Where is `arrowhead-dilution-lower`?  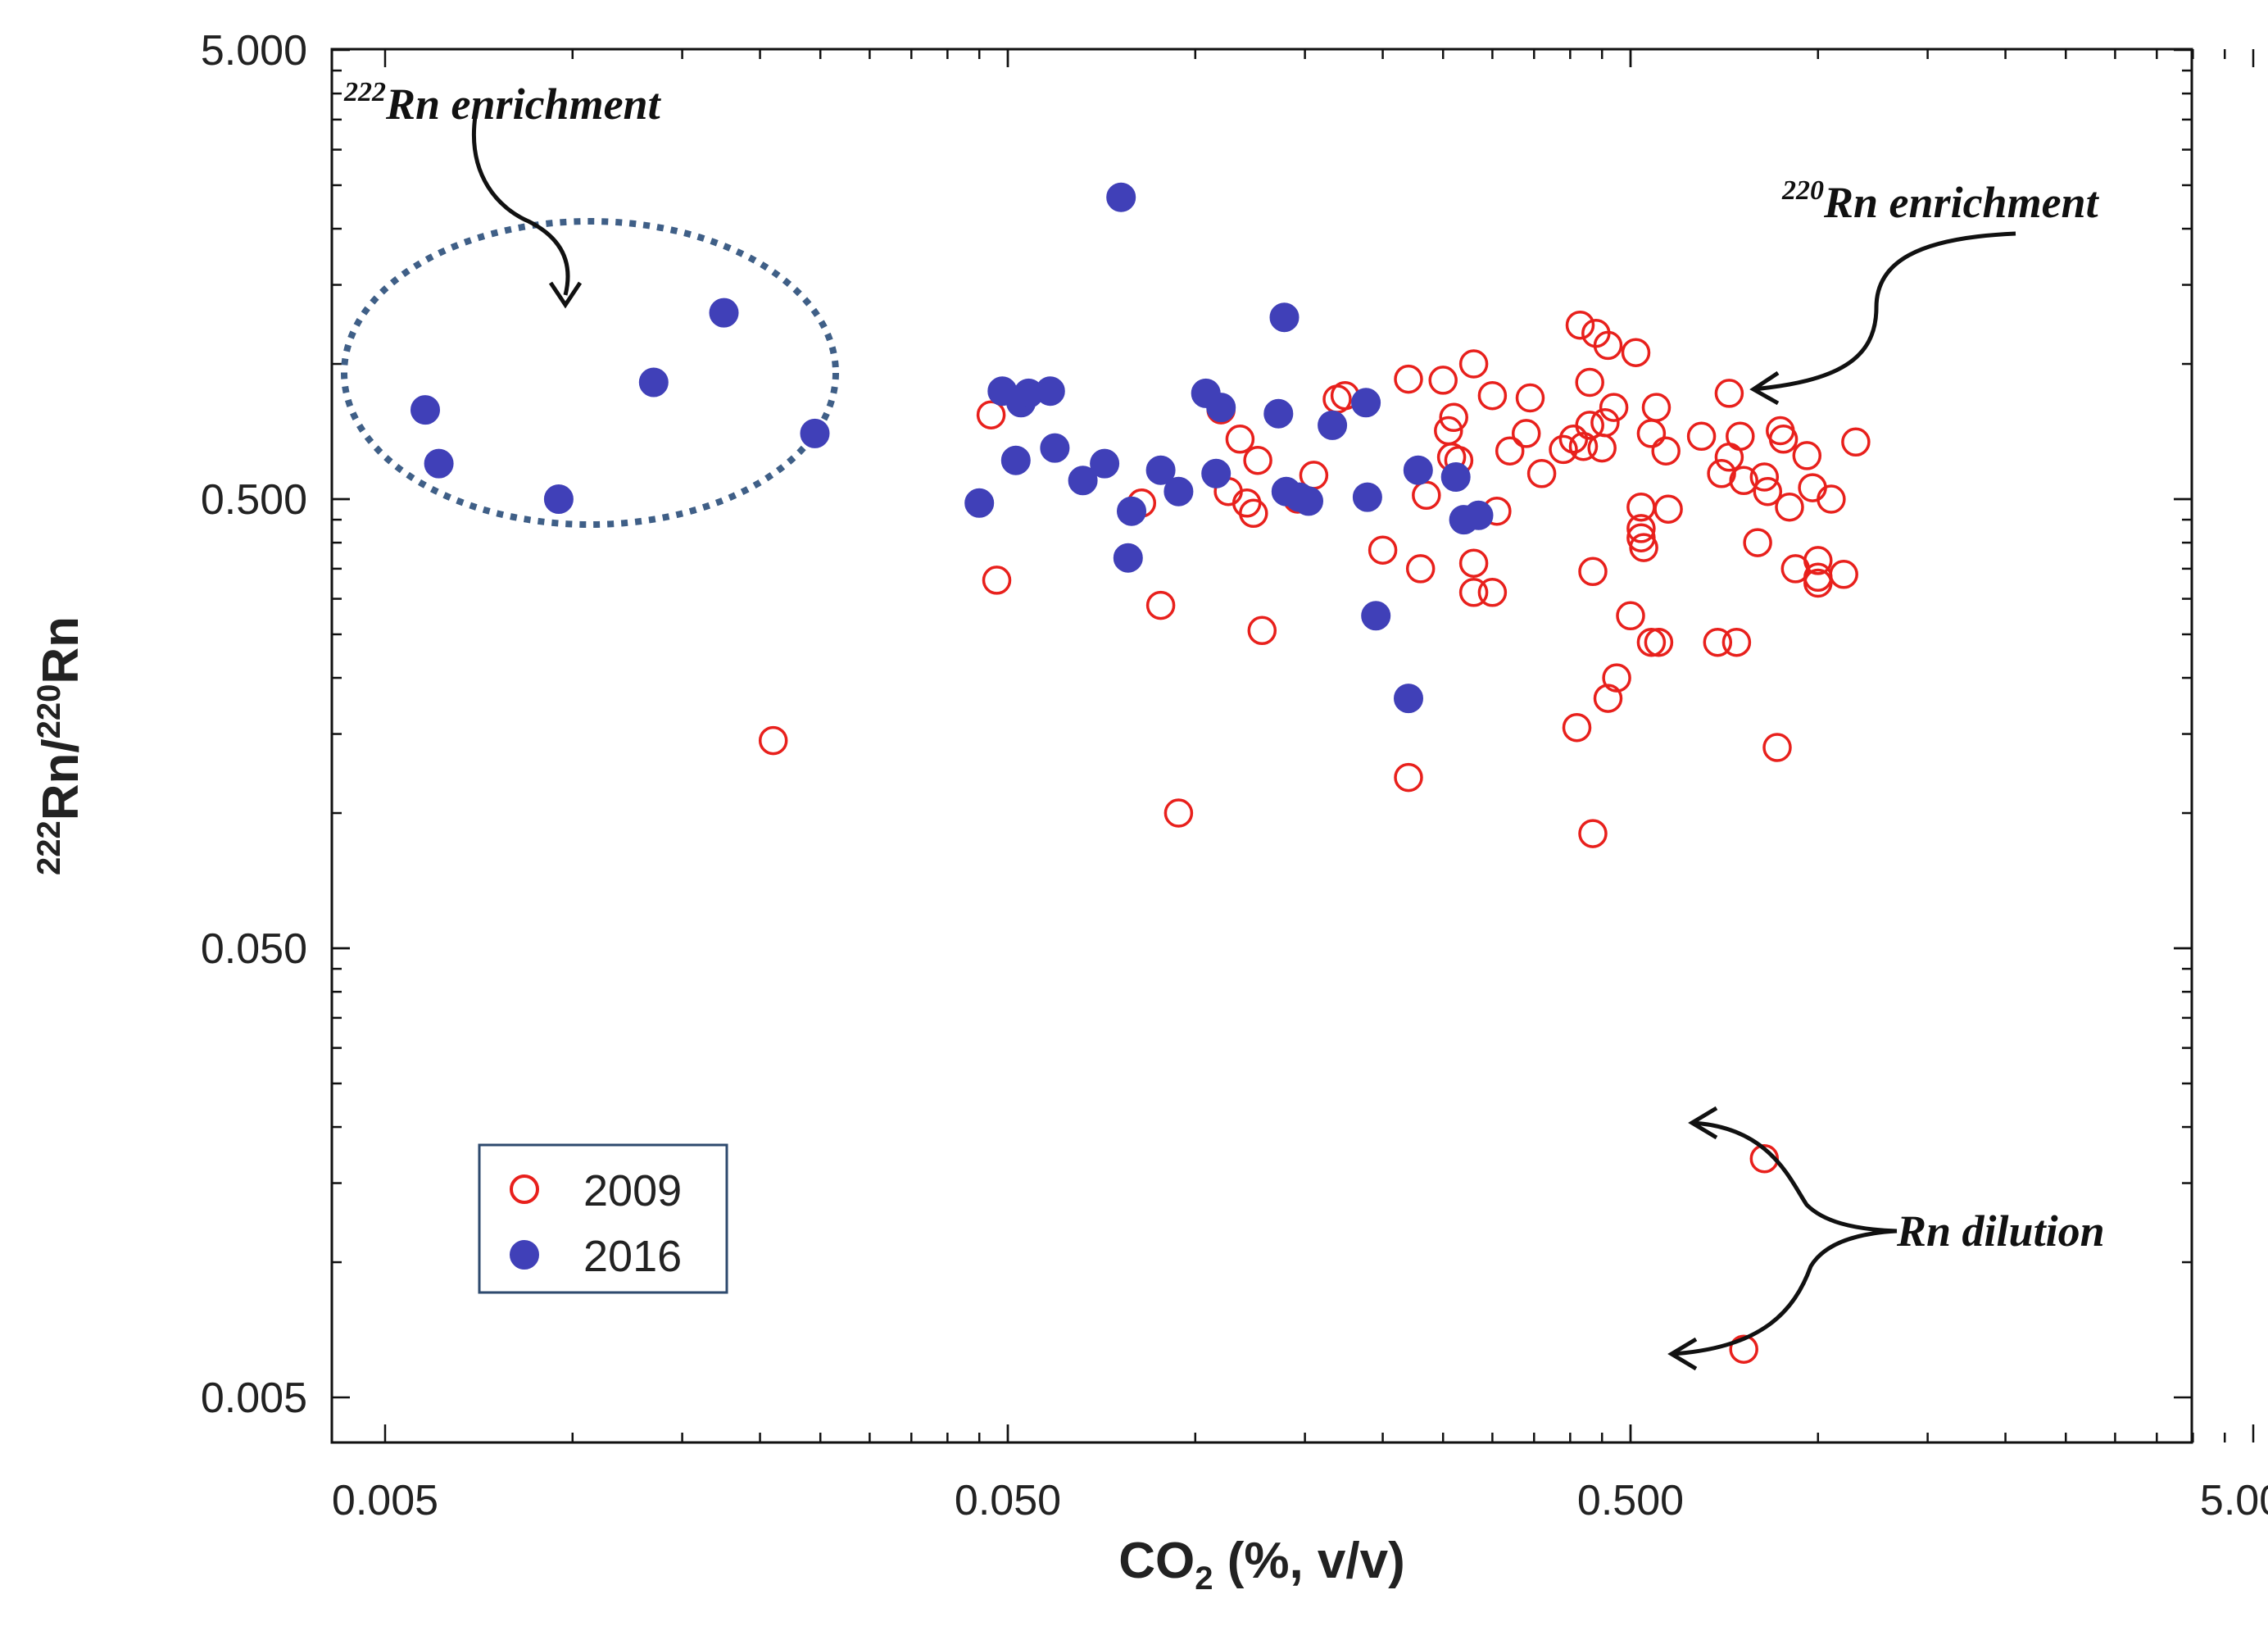
arrowhead-dilution-lower is located at coordinates (1682, 1354).